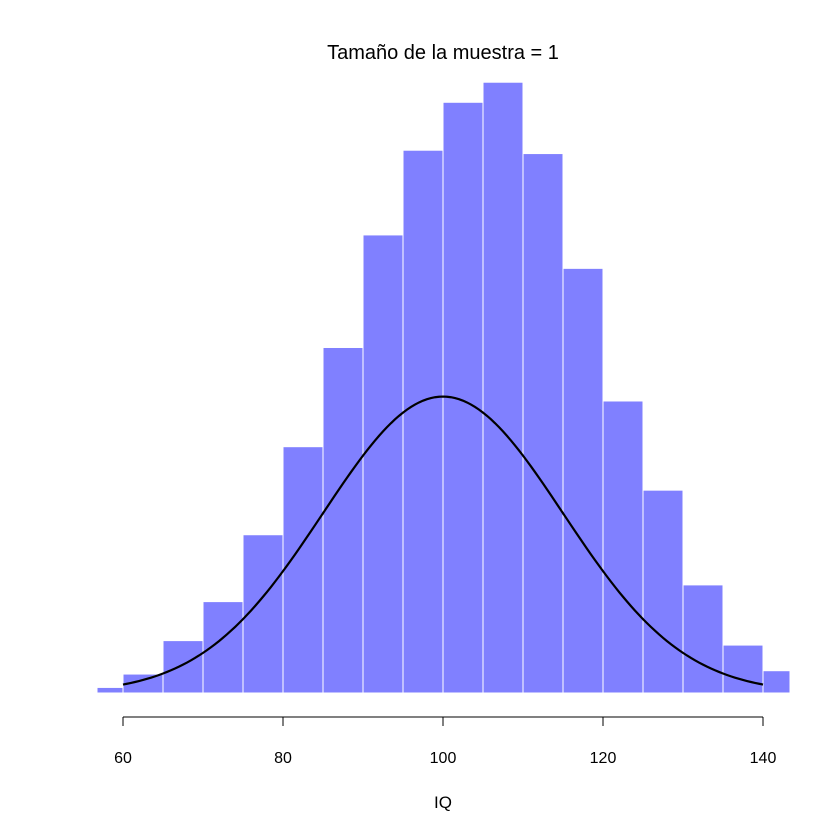 The image size is (840, 840). What do you see at coordinates (445, 741) in the screenshot?
I see `x-axis: 60 80 100 120 140` at bounding box center [445, 741].